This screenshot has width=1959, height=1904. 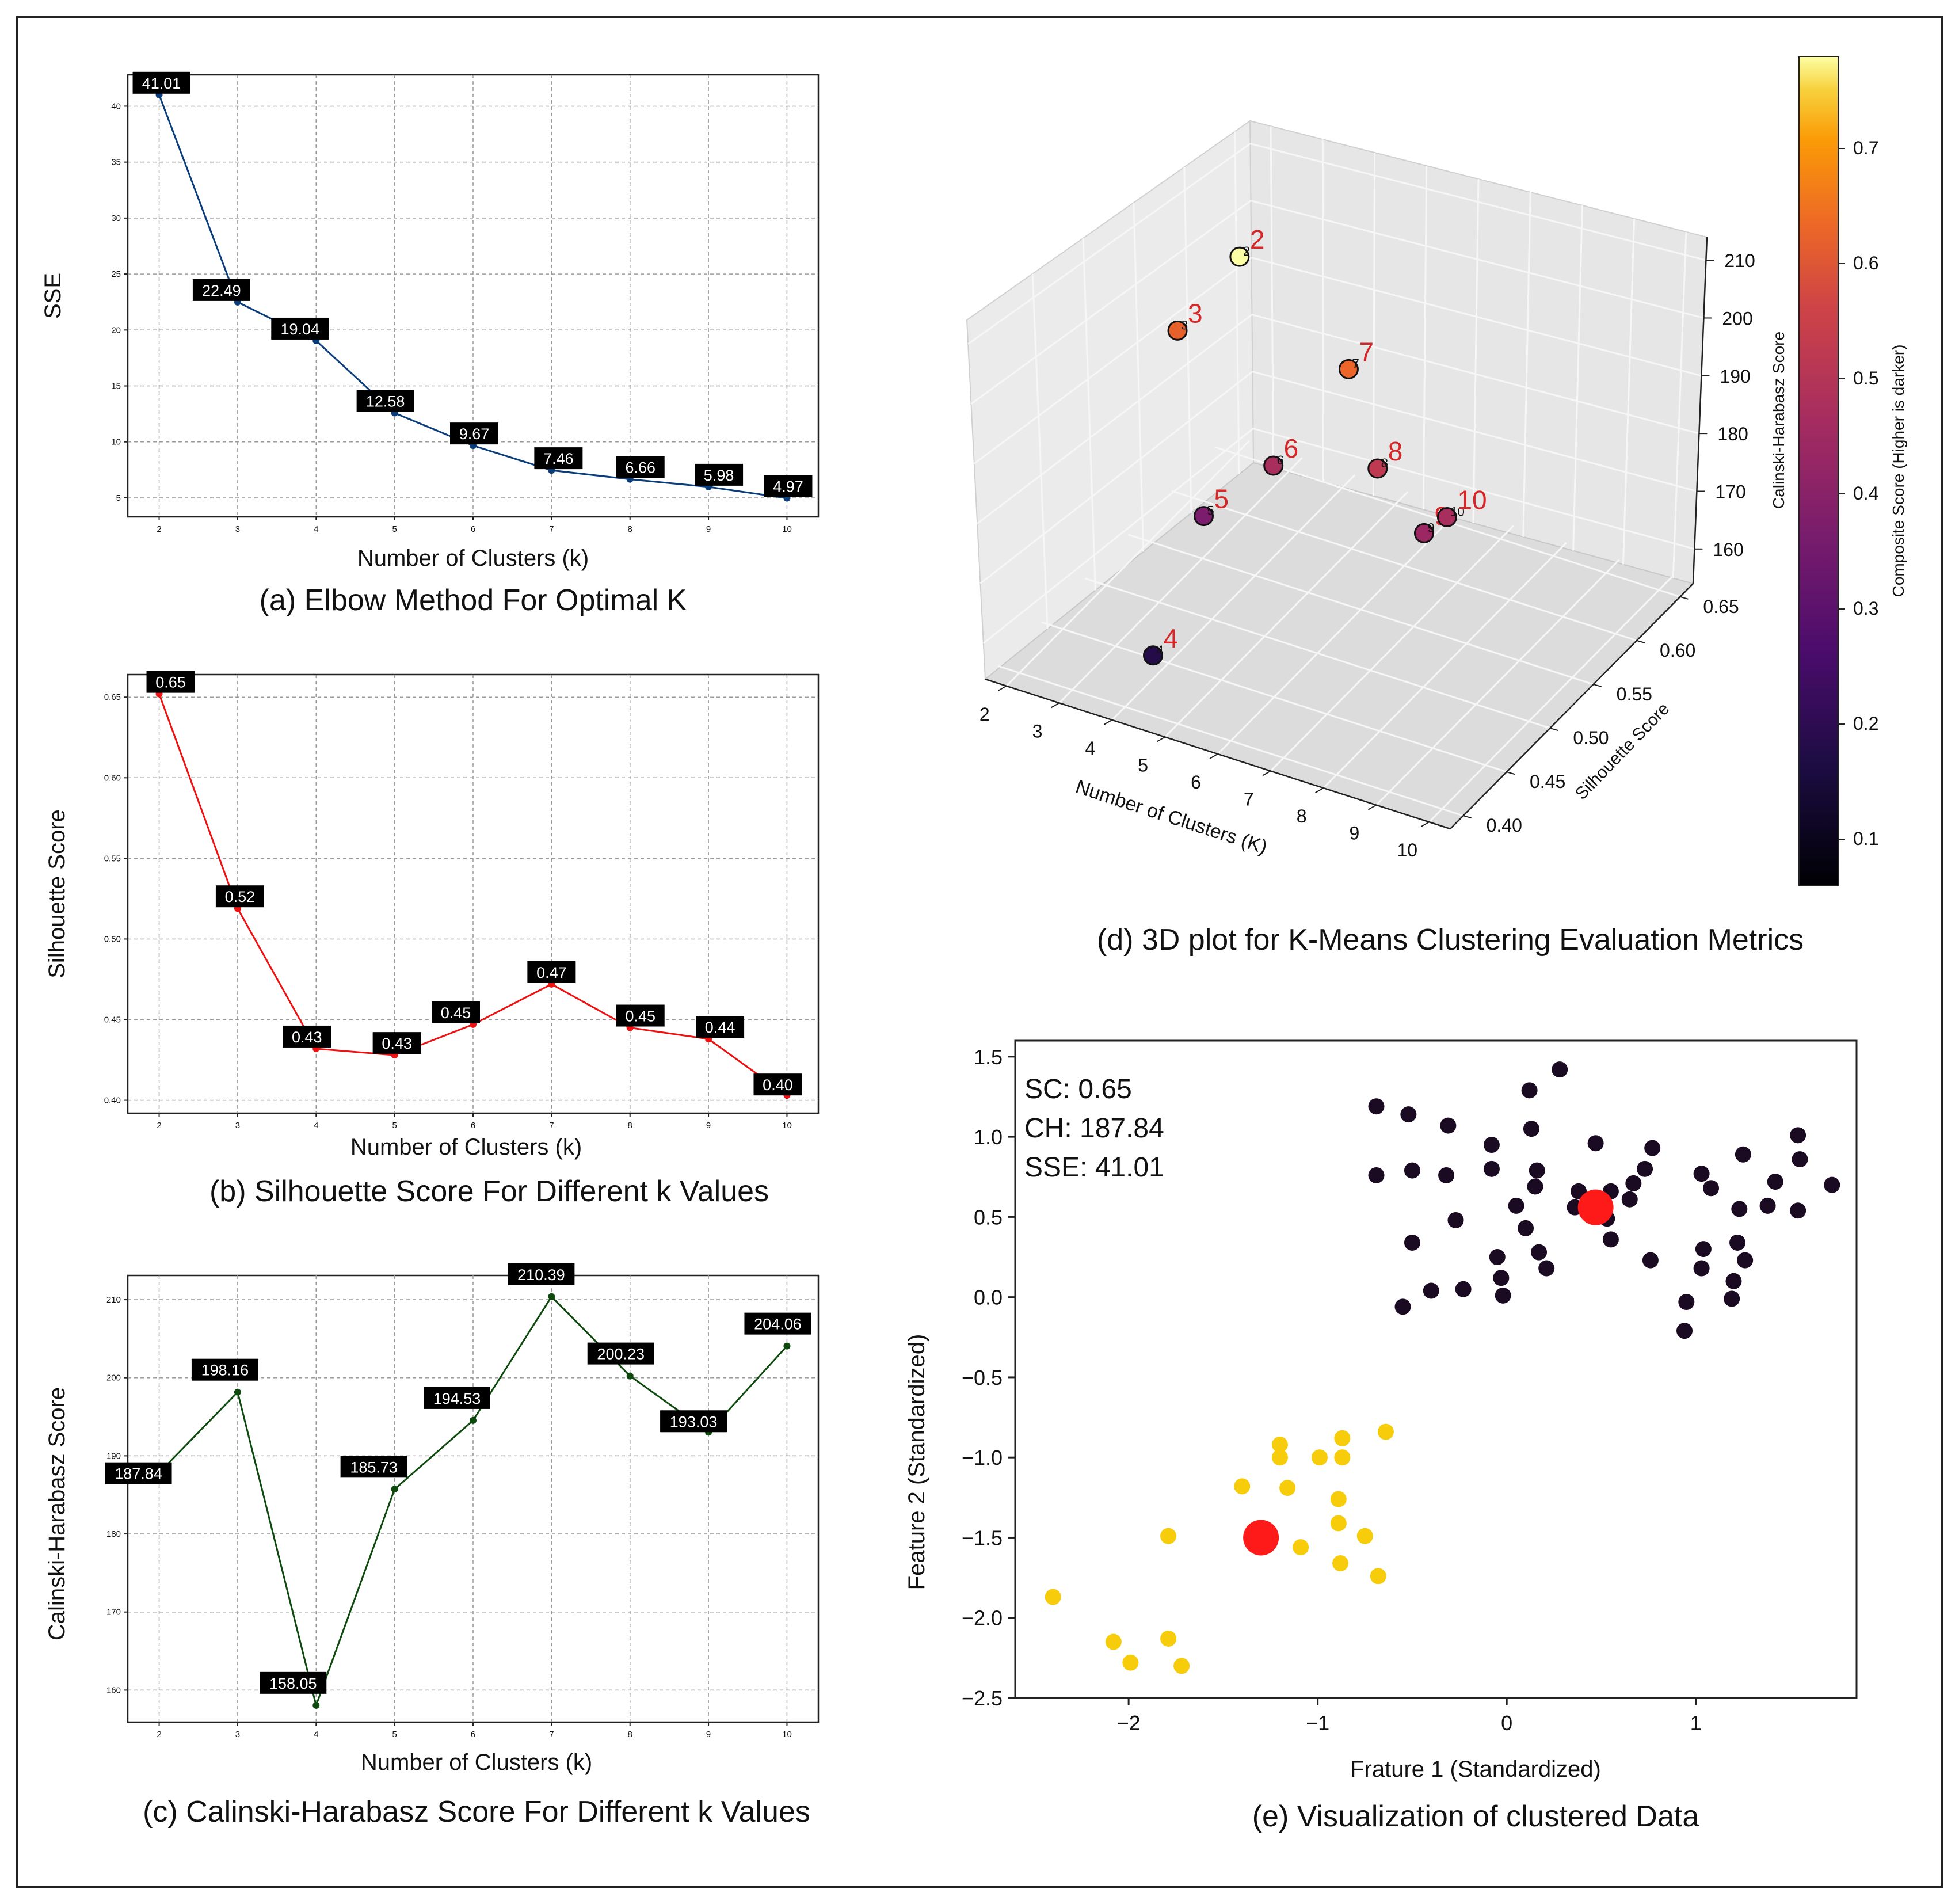 What do you see at coordinates (116, 386) in the screenshot?
I see `y-tick-label: 15` at bounding box center [116, 386].